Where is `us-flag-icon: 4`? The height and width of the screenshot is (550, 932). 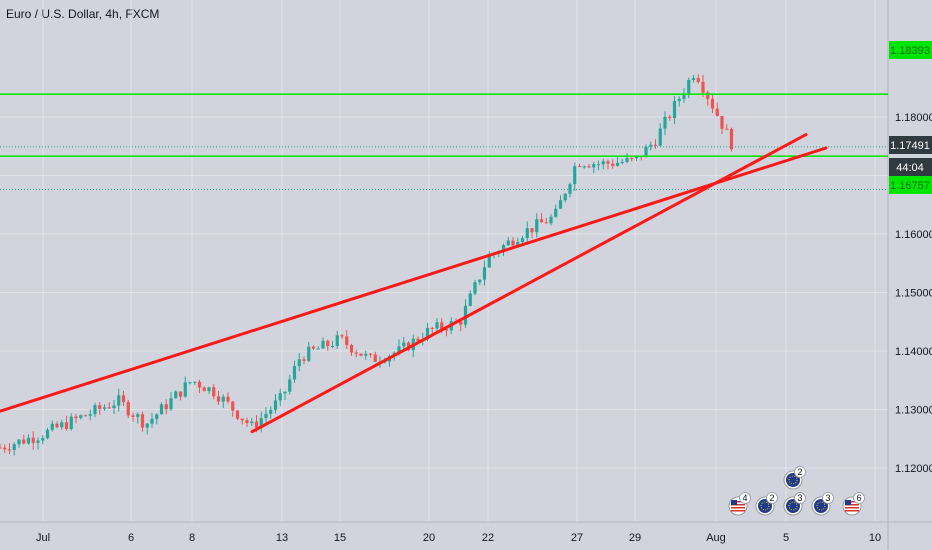 us-flag-icon: 4 is located at coordinates (739, 504).